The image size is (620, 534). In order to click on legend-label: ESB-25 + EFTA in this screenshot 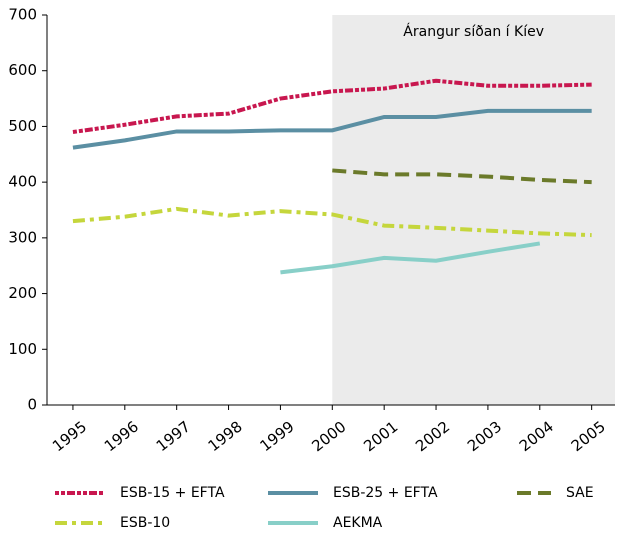, I will do `click(385, 493)`.